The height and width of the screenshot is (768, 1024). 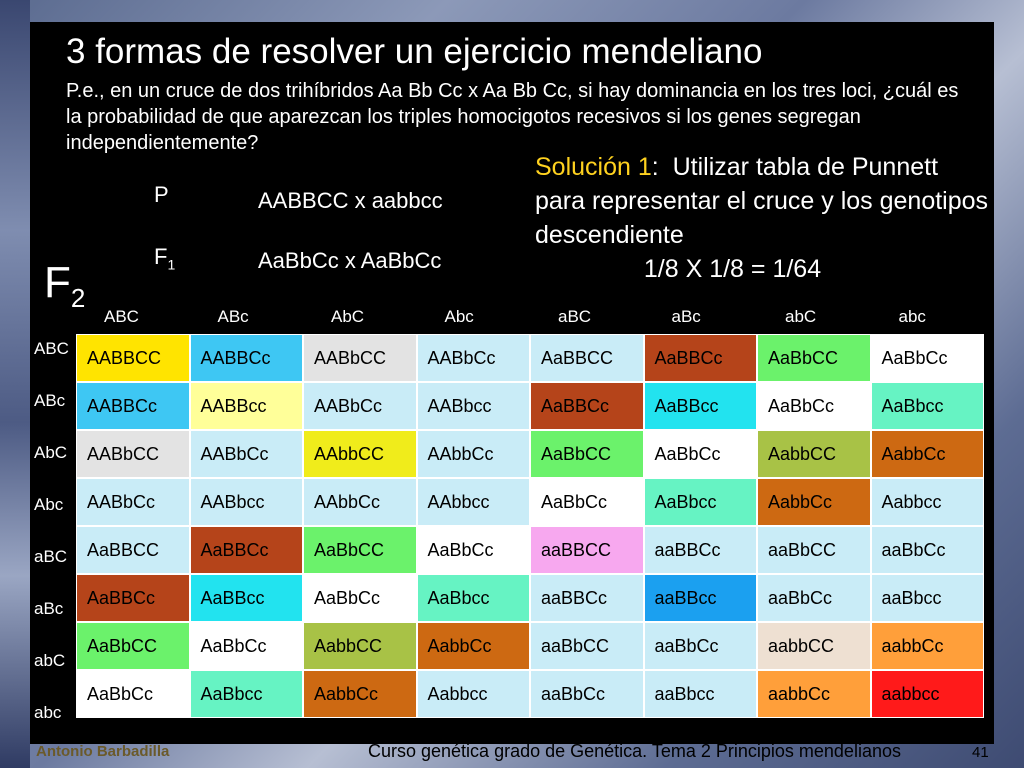 I want to click on column-gamete-header: ABC, so click(x=121, y=316).